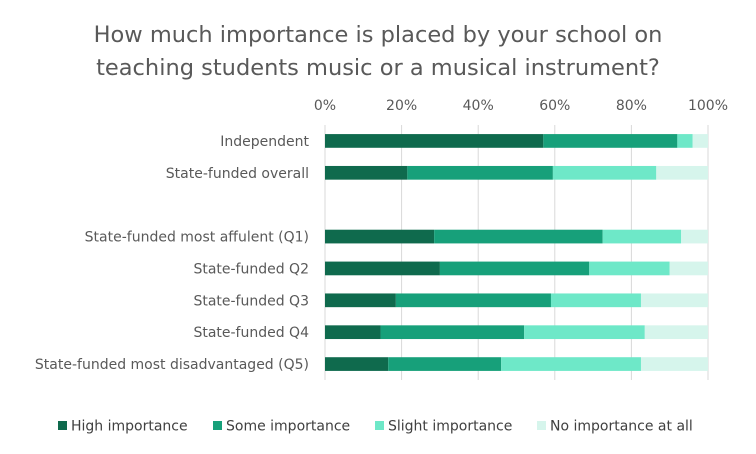 Image resolution: width=756 pixels, height=454 pixels. I want to click on category-label: Independent, so click(264, 142).